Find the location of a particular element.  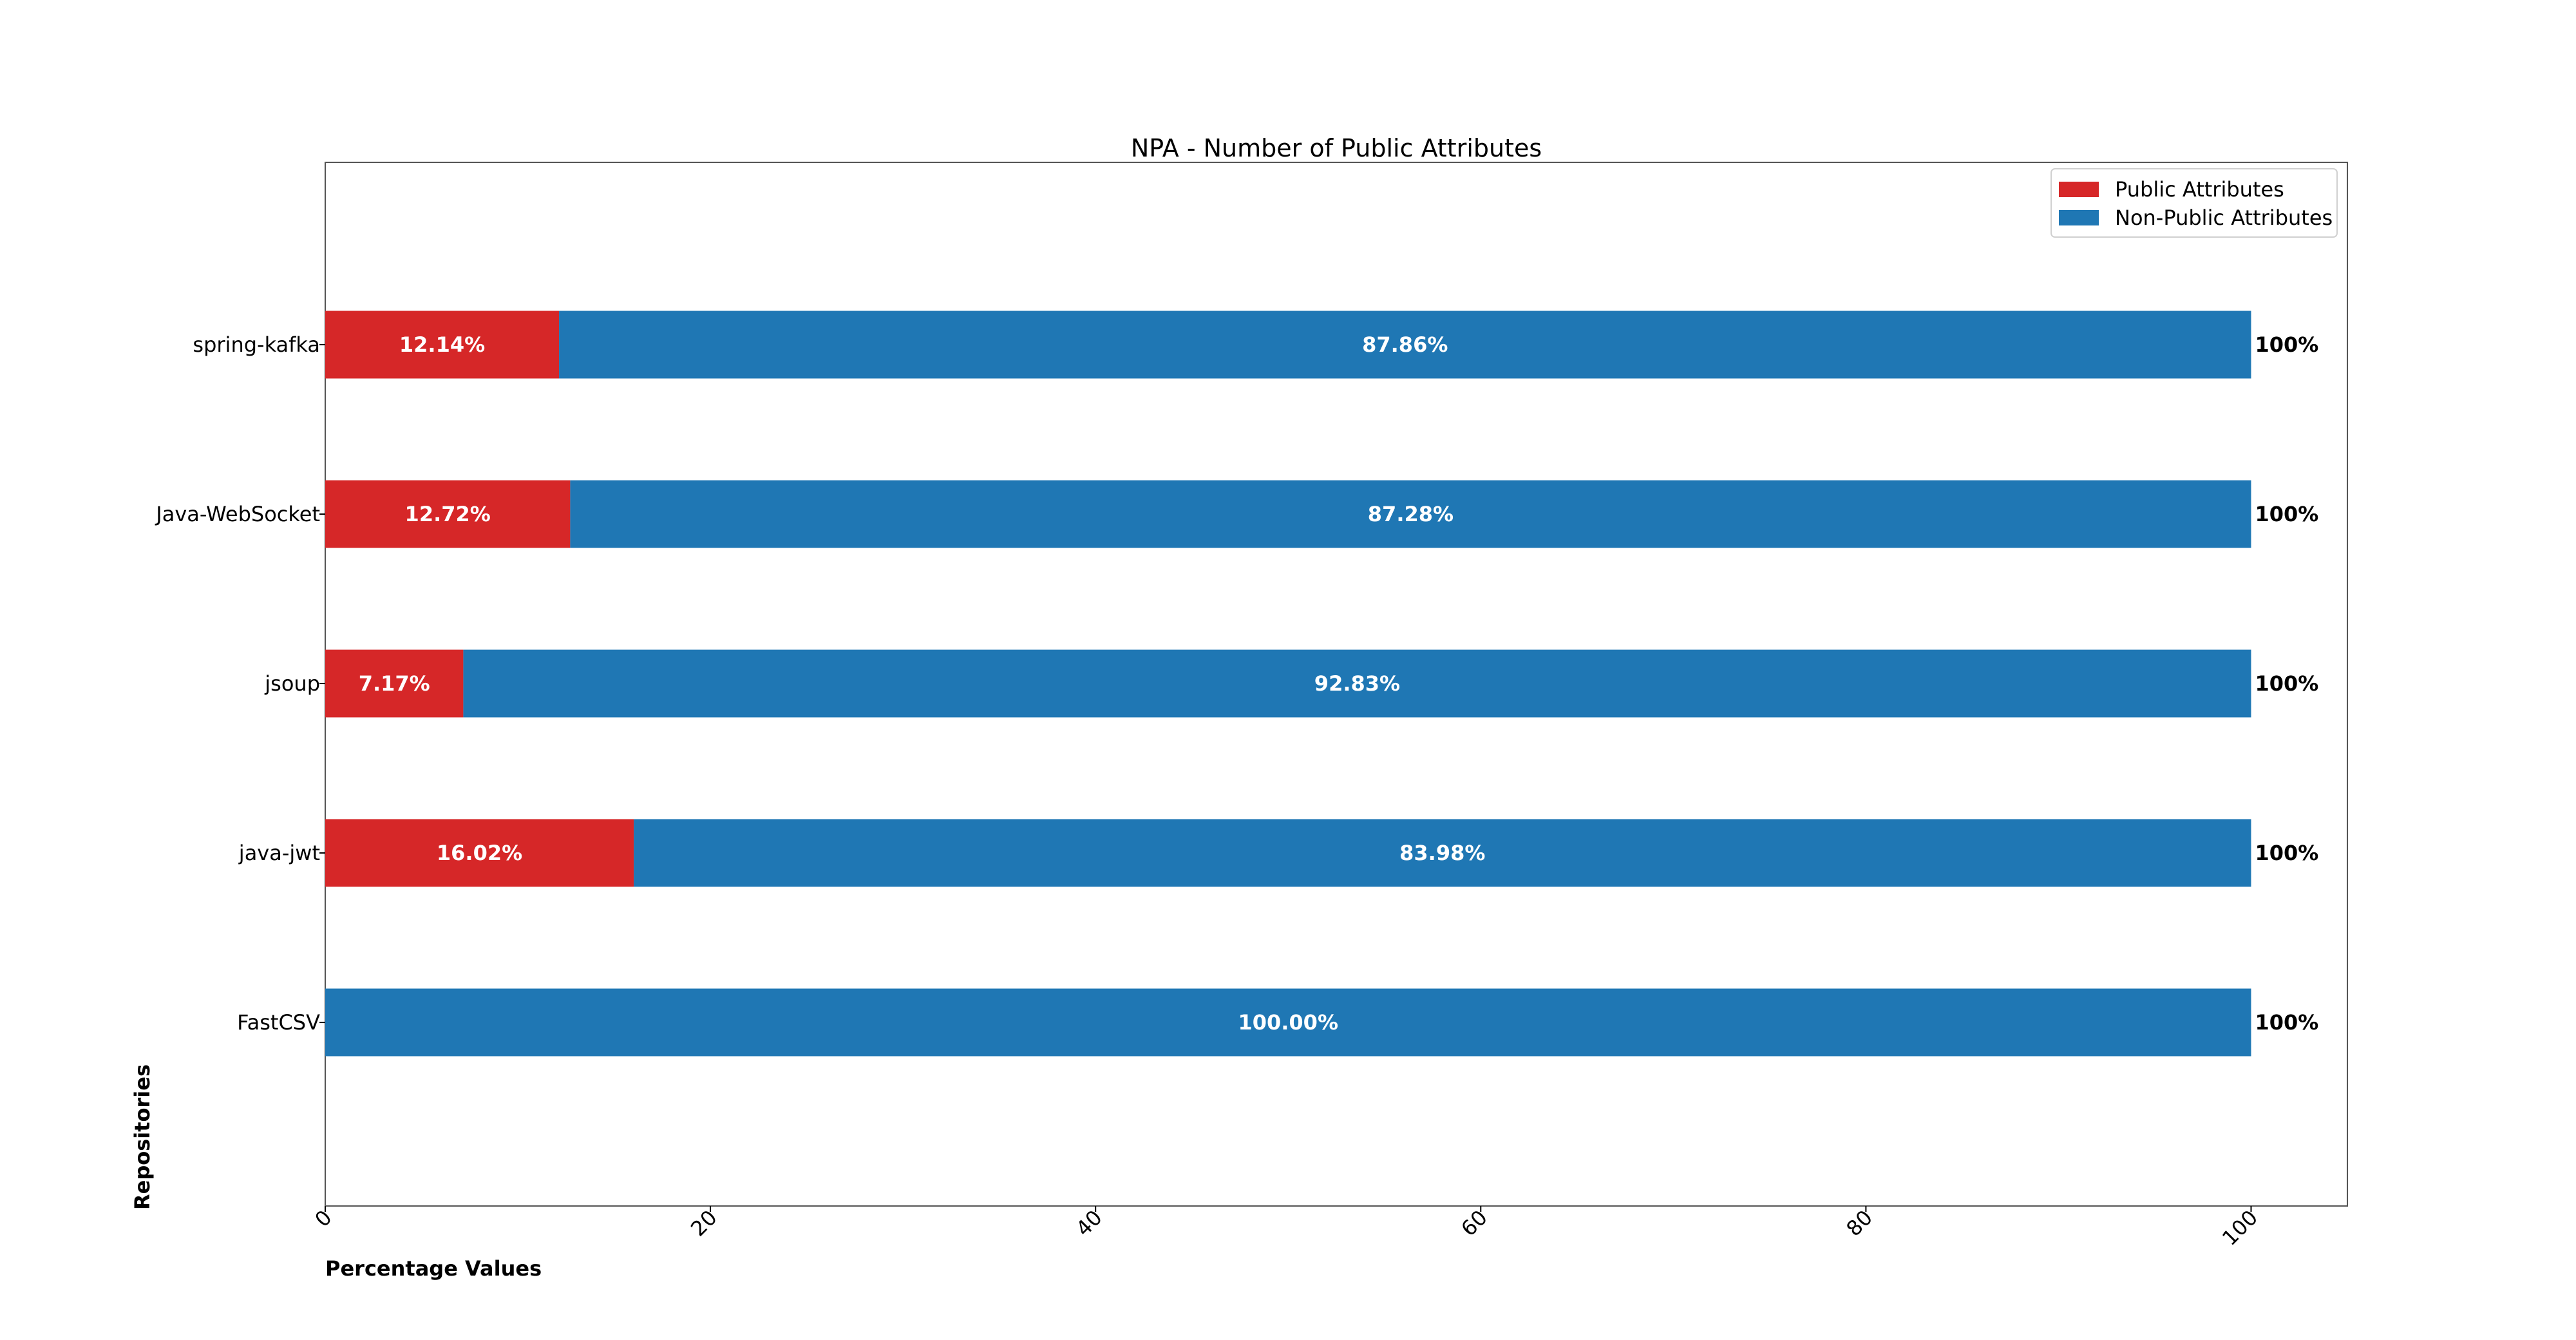

x-tick-label-60: 60 is located at coordinates (1474, 1223).